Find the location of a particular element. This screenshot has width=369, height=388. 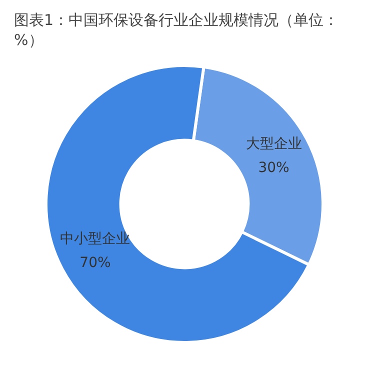

slice-label: 大型企业 is located at coordinates (274, 144).